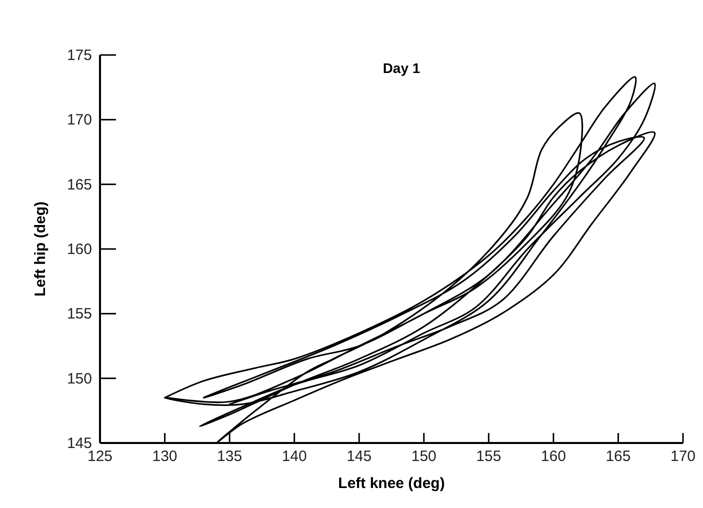 The width and height of the screenshot is (703, 508). What do you see at coordinates (683, 456) in the screenshot?
I see `x-tick-label: 170` at bounding box center [683, 456].